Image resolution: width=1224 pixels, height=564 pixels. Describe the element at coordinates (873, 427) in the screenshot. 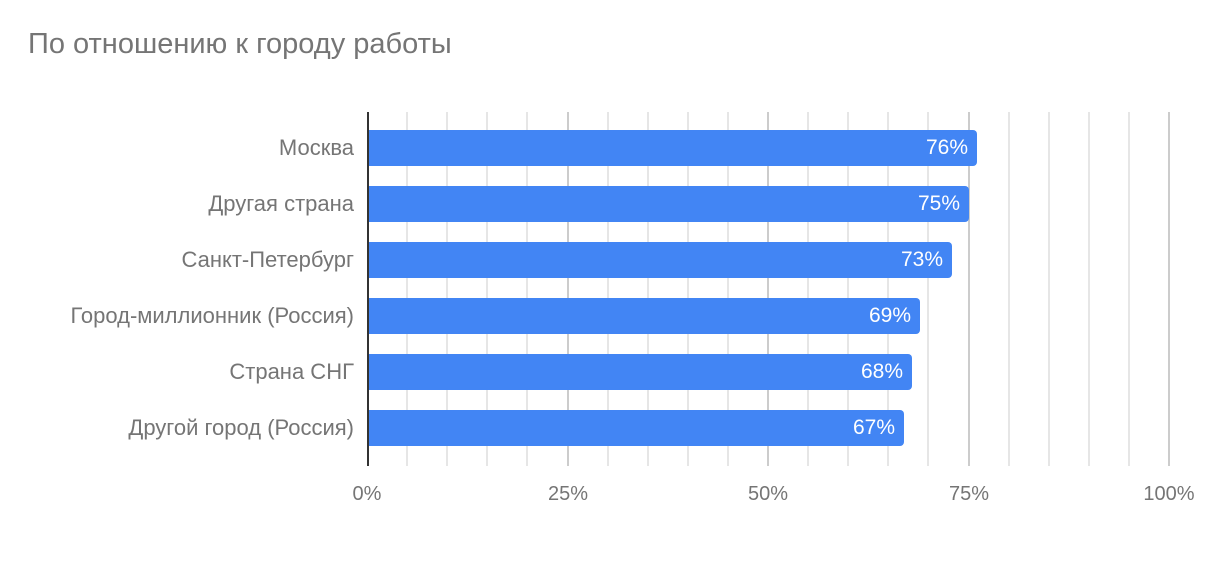

I see `bar-value-label: 67%` at that location.